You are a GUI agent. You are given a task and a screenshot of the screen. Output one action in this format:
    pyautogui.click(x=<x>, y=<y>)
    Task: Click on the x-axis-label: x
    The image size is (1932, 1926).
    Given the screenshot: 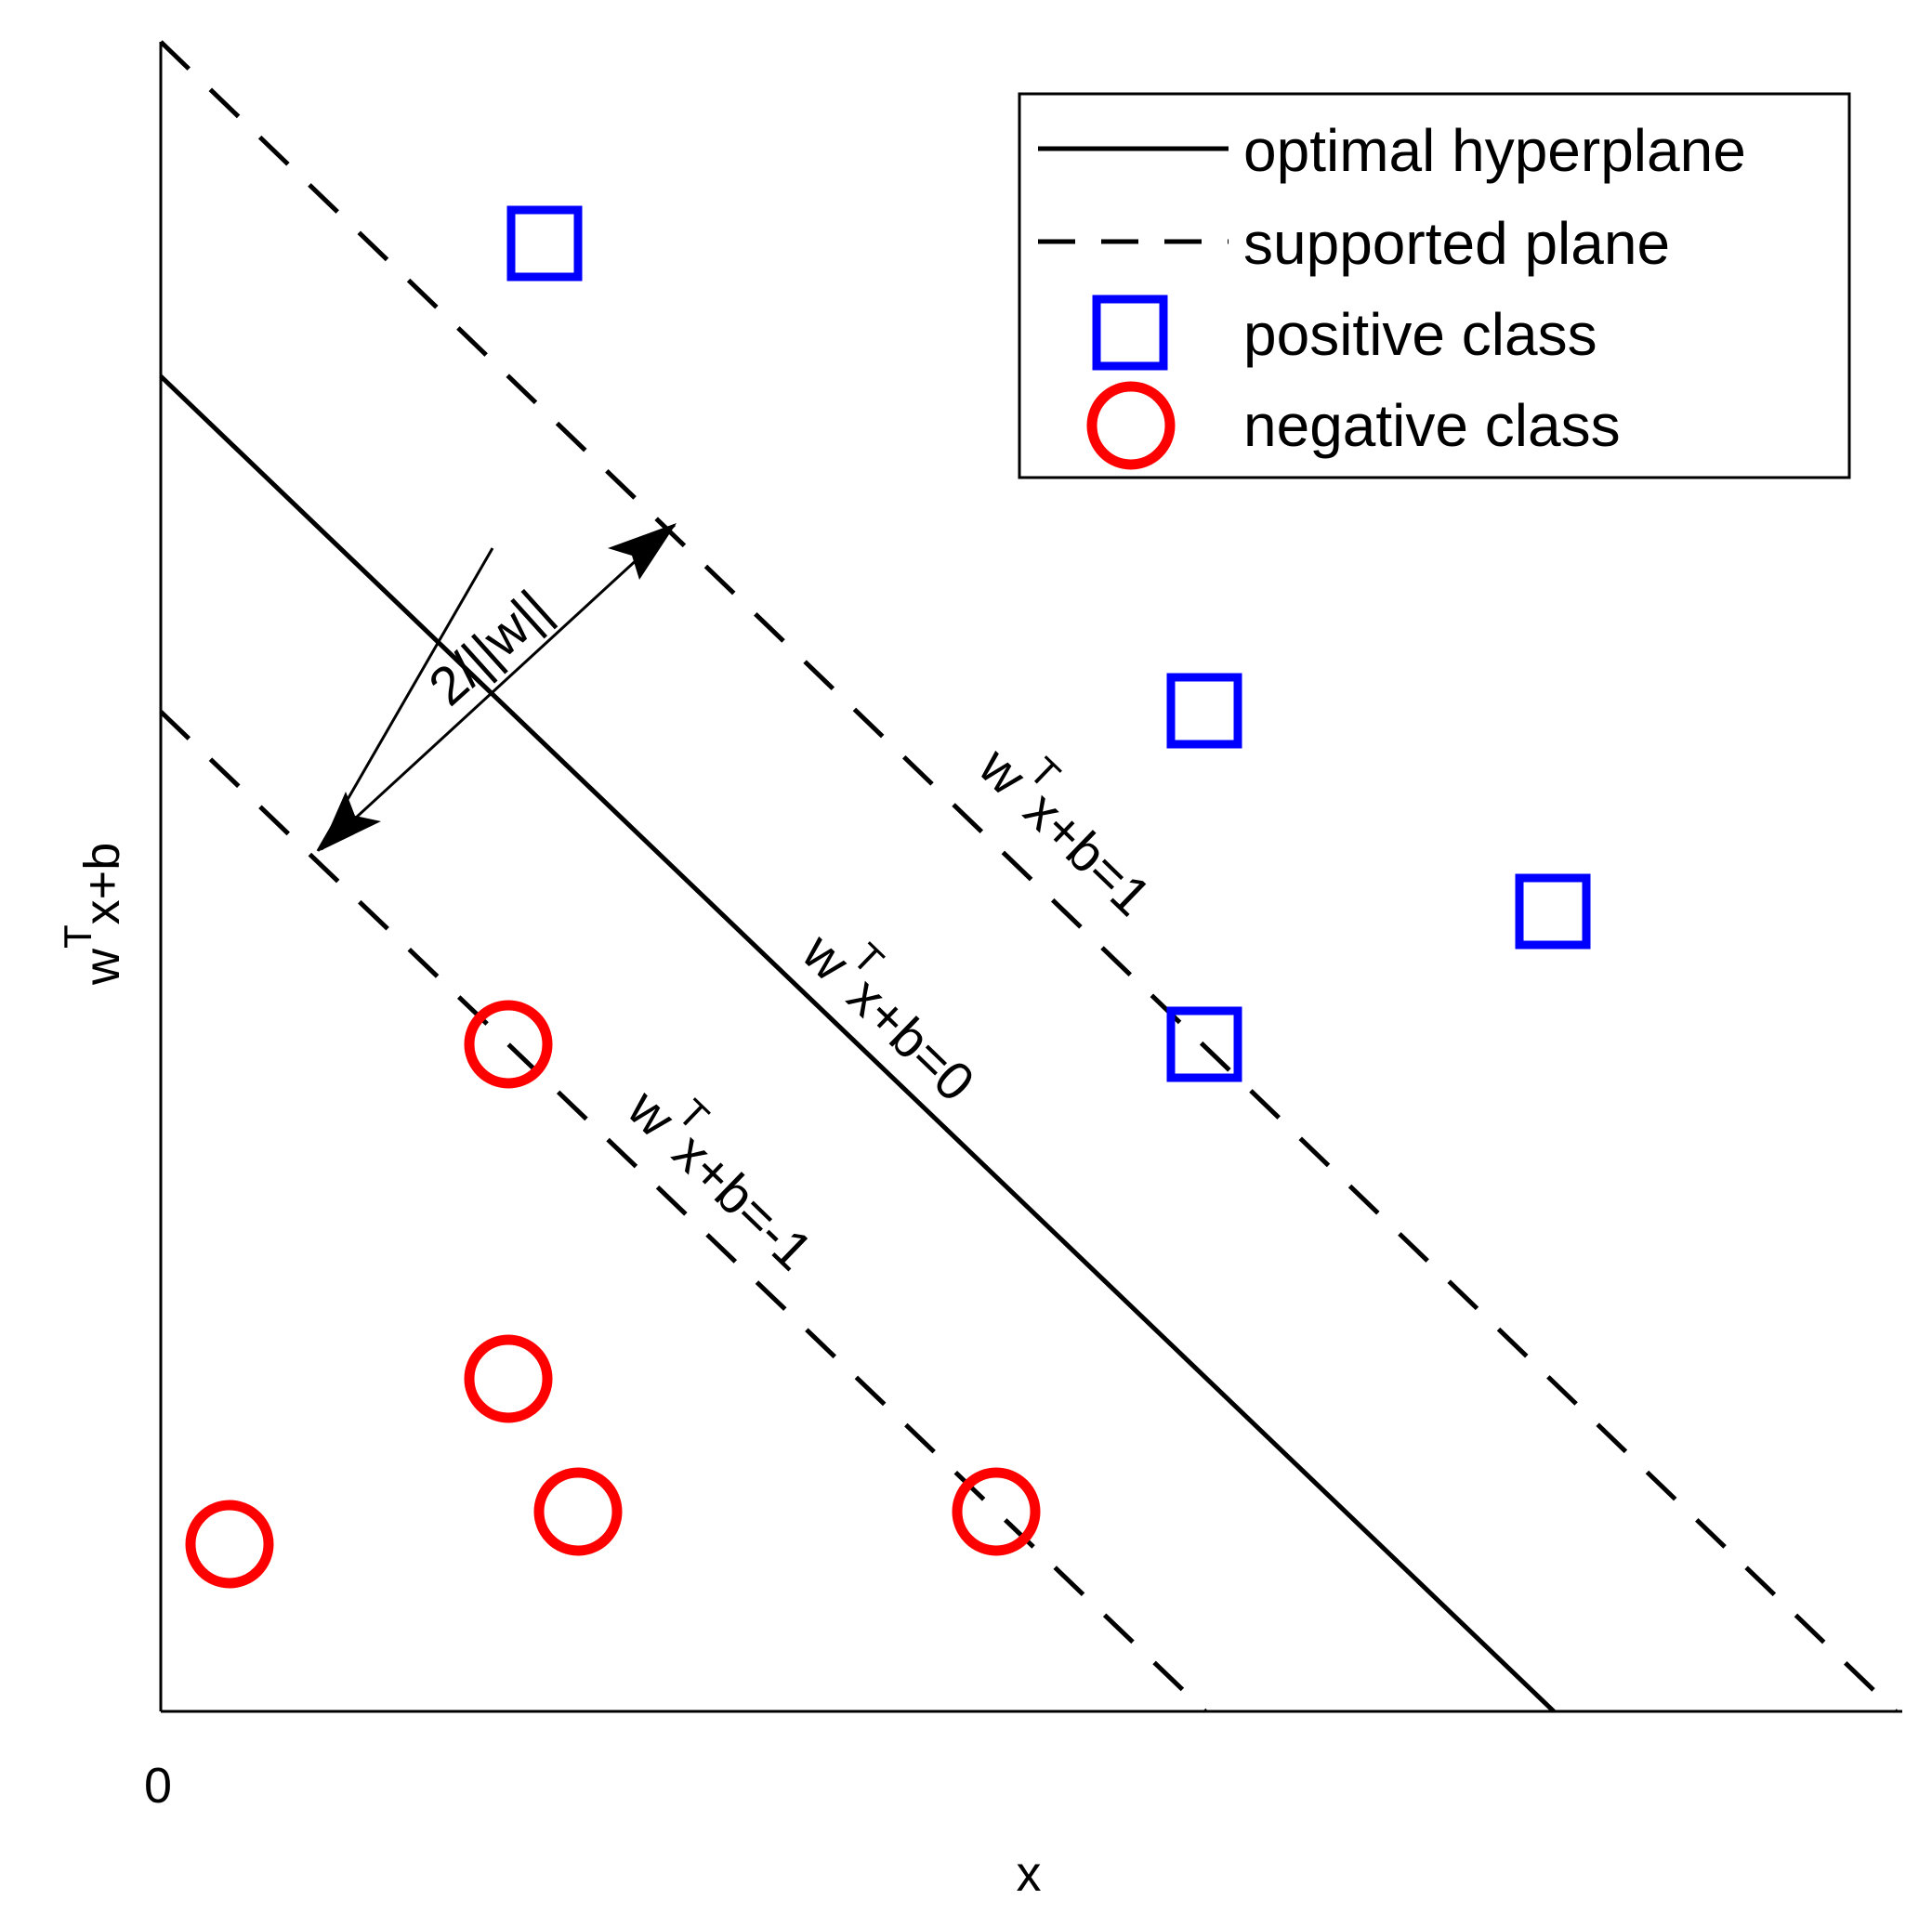 What is the action you would take?
    pyautogui.click(x=1029, y=1874)
    